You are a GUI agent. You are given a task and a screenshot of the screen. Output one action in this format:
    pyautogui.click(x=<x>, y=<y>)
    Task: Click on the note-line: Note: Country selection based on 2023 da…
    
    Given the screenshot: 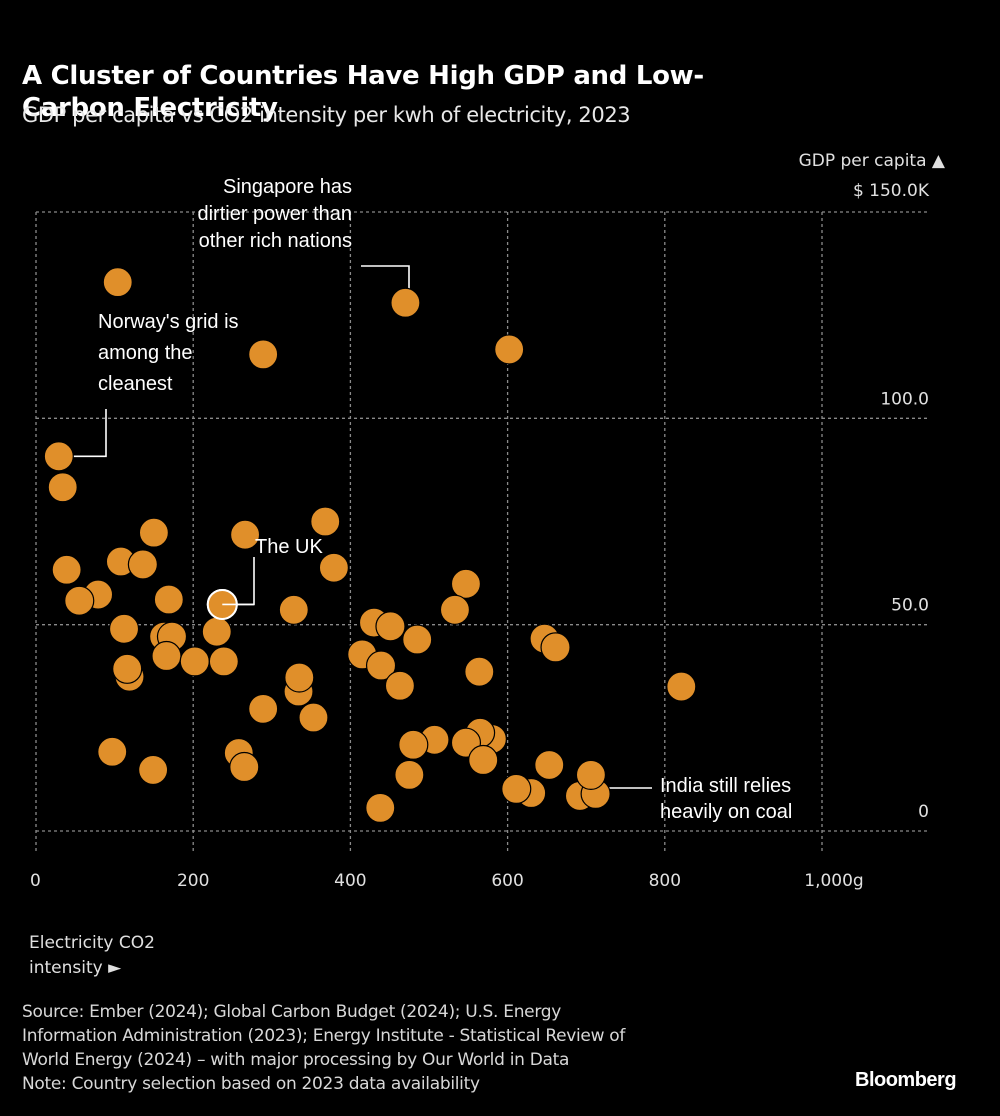 What is the action you would take?
    pyautogui.click(x=251, y=1084)
    